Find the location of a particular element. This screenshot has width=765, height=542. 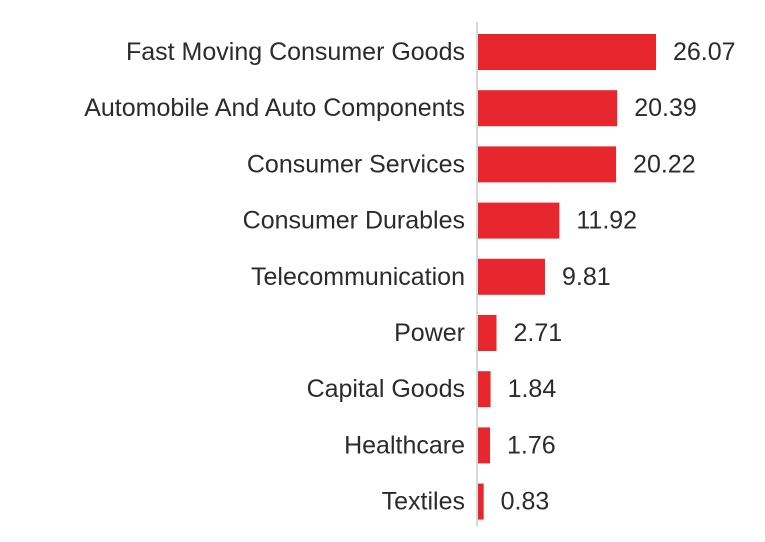

value-label: 11.92 is located at coordinates (606, 221).